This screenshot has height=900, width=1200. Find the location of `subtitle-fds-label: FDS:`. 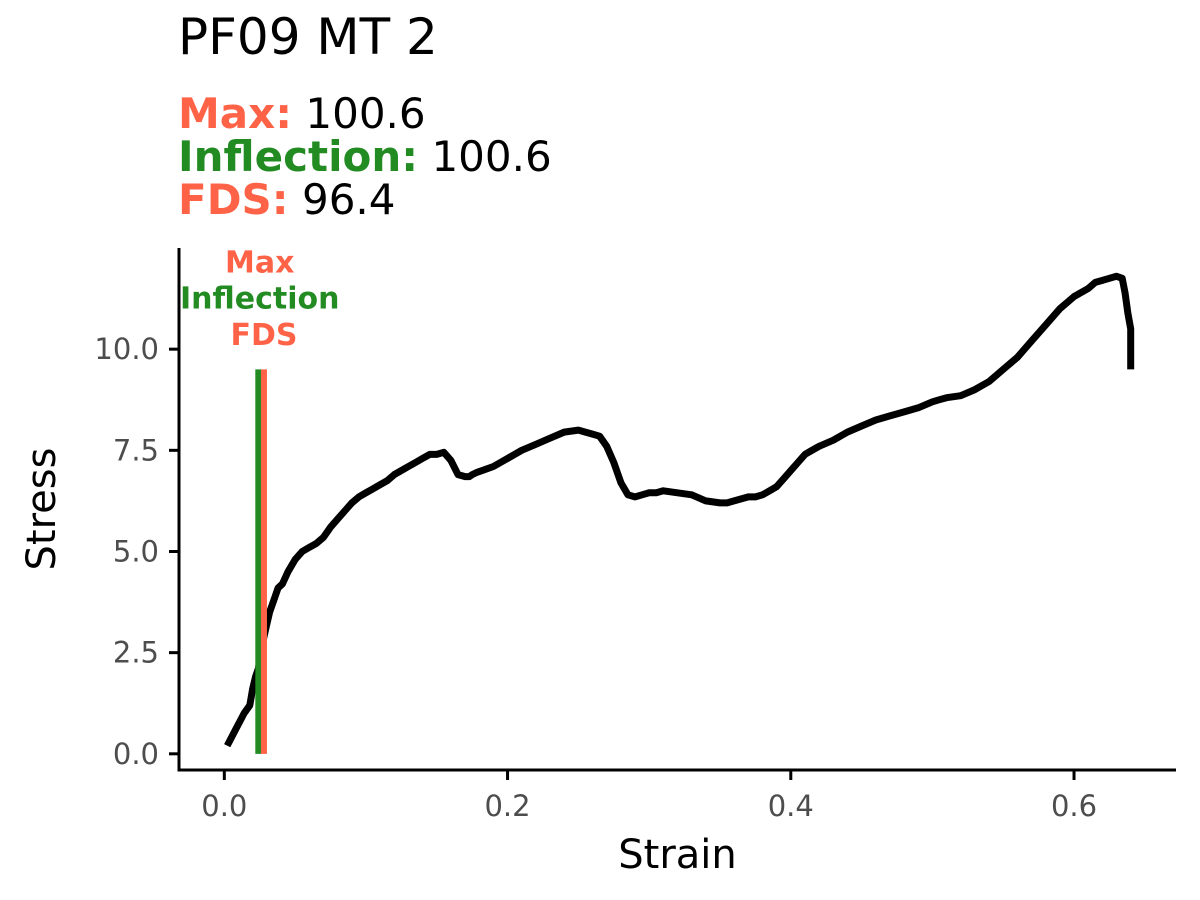

subtitle-fds-label: FDS: is located at coordinates (233, 199).